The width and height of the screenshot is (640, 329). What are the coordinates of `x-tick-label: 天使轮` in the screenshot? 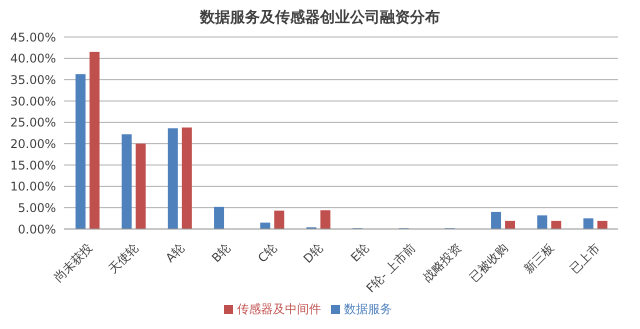 It's located at (124, 258).